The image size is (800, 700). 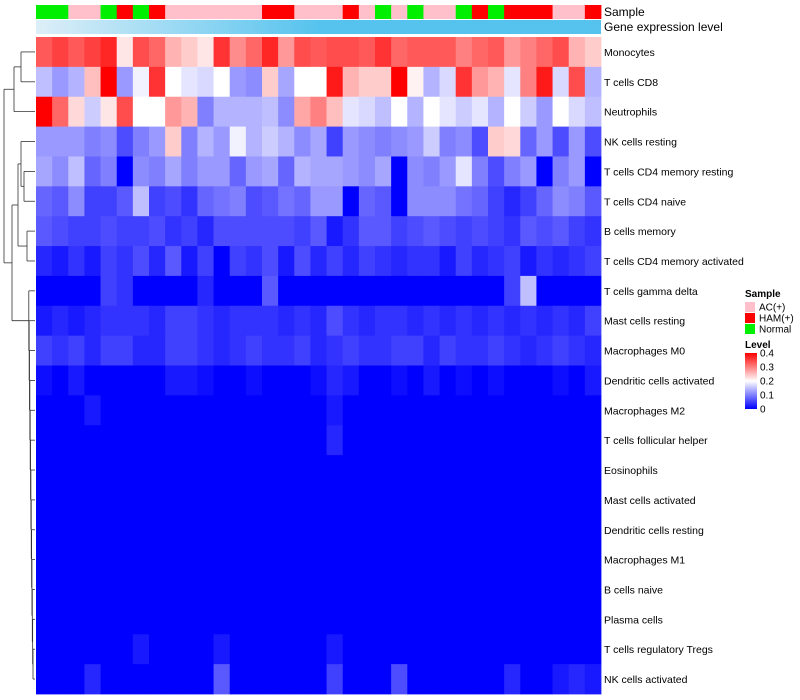 What do you see at coordinates (763, 410) in the screenshot?
I see `colorbar-tick-label: 0` at bounding box center [763, 410].